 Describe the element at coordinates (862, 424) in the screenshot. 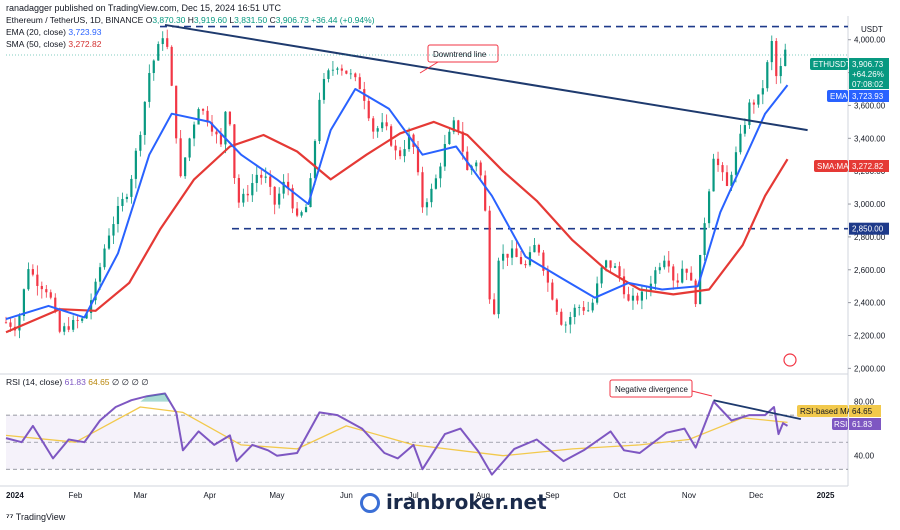

I see `rsi-badge-value: 61.83` at that location.